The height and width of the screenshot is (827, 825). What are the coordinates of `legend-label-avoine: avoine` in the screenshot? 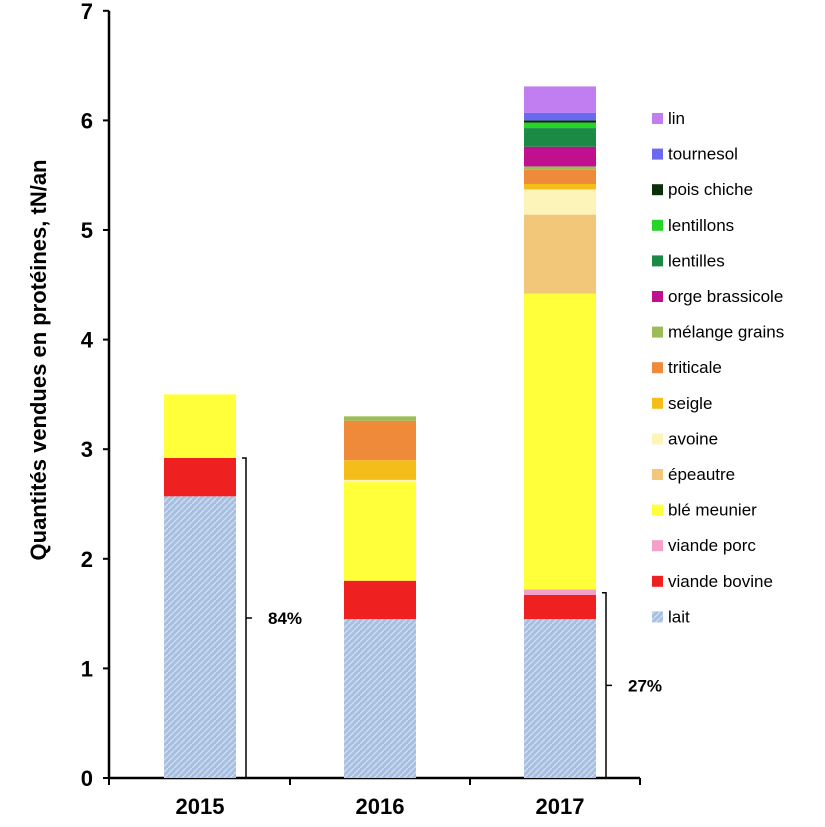 It's located at (693, 438).